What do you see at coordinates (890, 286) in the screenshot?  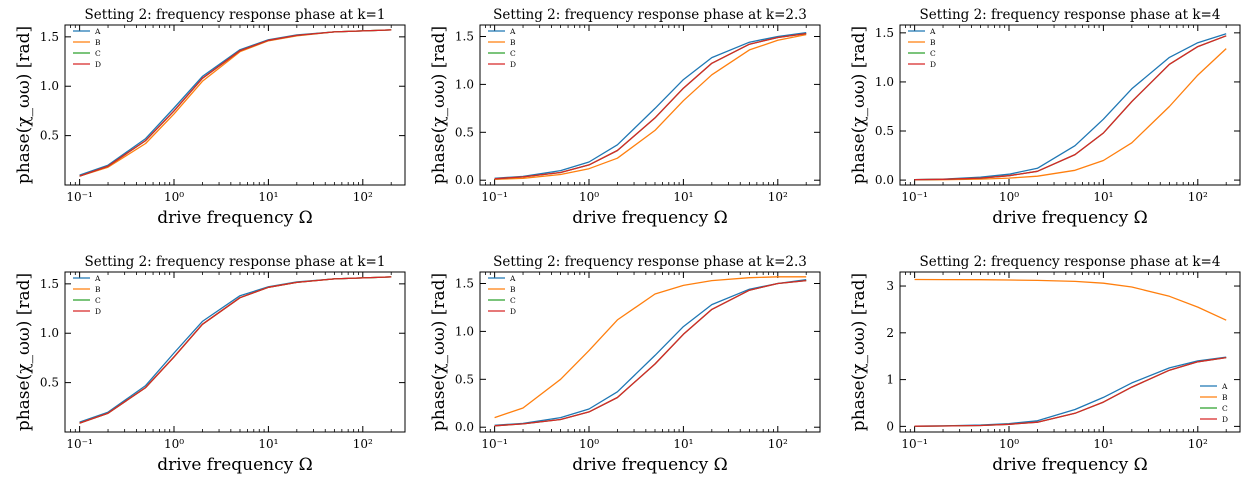 I see `y-tick-label: 3` at bounding box center [890, 286].